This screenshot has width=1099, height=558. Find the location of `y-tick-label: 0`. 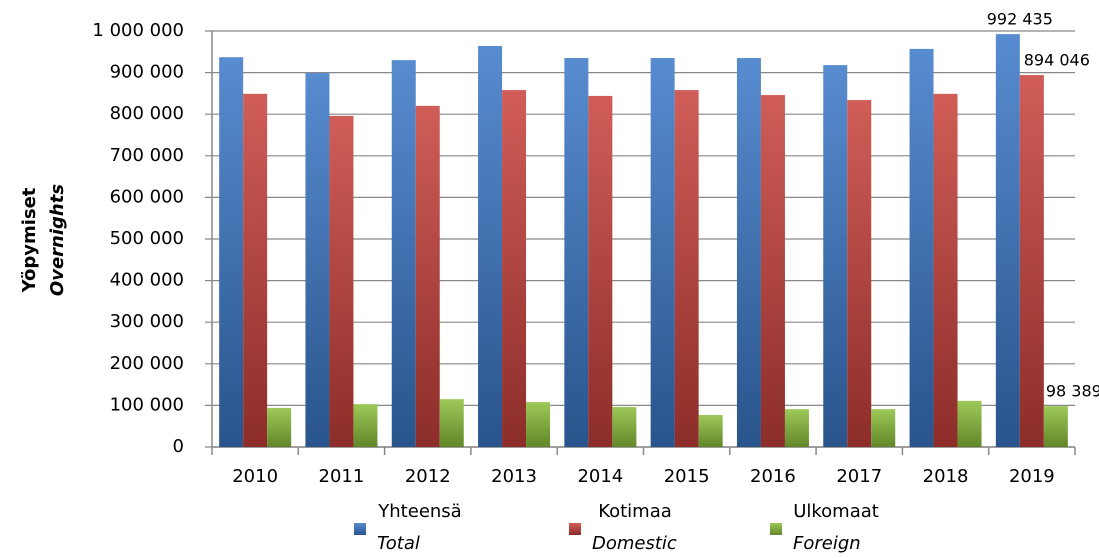

y-tick-label: 0 is located at coordinates (178, 446).